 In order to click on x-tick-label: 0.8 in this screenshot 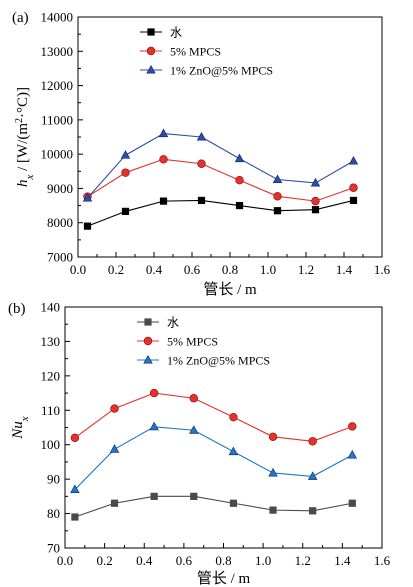, I will do `click(223, 560)`.